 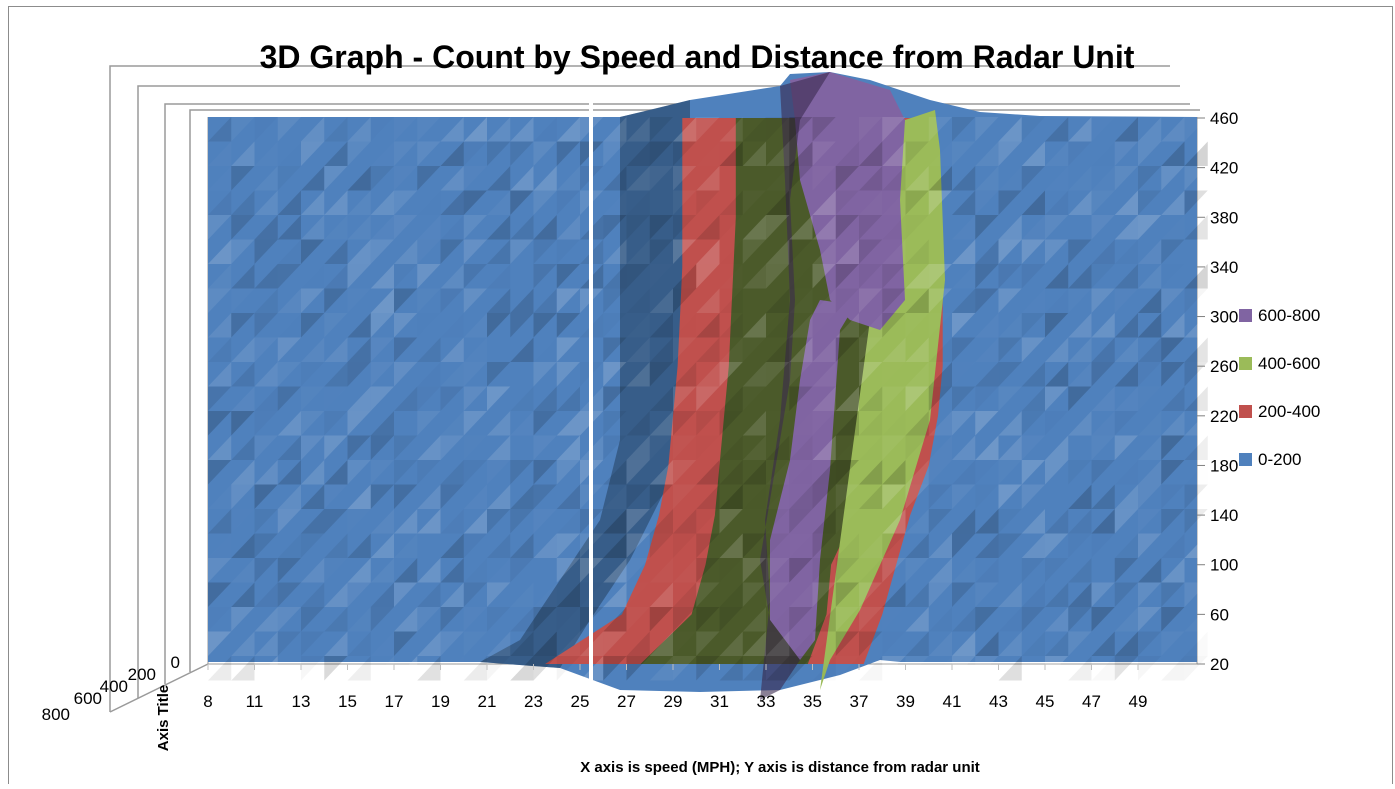 I want to click on depth-axis-title: Axis Title, so click(x=163, y=718).